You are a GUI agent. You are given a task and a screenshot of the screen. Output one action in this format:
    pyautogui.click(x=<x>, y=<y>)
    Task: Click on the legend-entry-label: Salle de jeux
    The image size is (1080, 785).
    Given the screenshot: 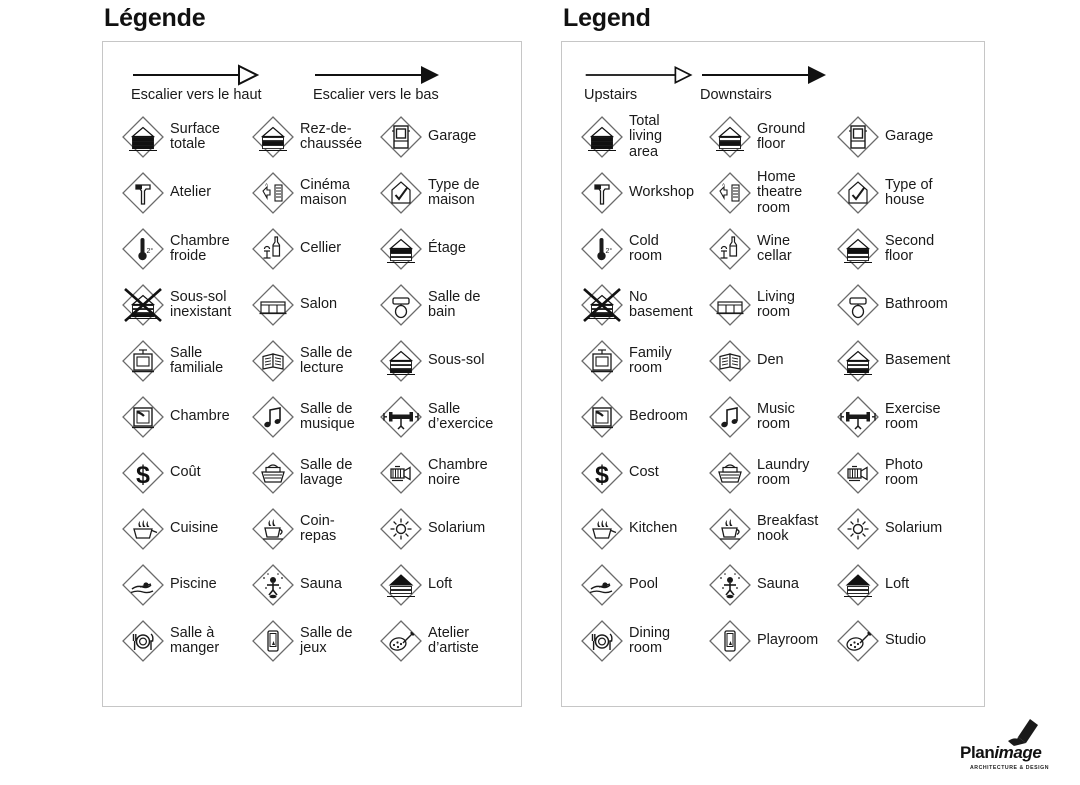 What is the action you would take?
    pyautogui.click(x=326, y=641)
    